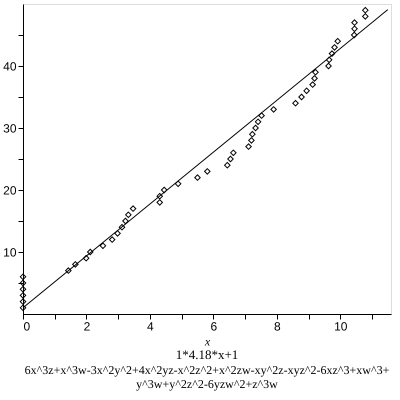 This screenshot has height=400, width=400. What do you see at coordinates (10, 191) in the screenshot?
I see `y-tick-label: 20` at bounding box center [10, 191].